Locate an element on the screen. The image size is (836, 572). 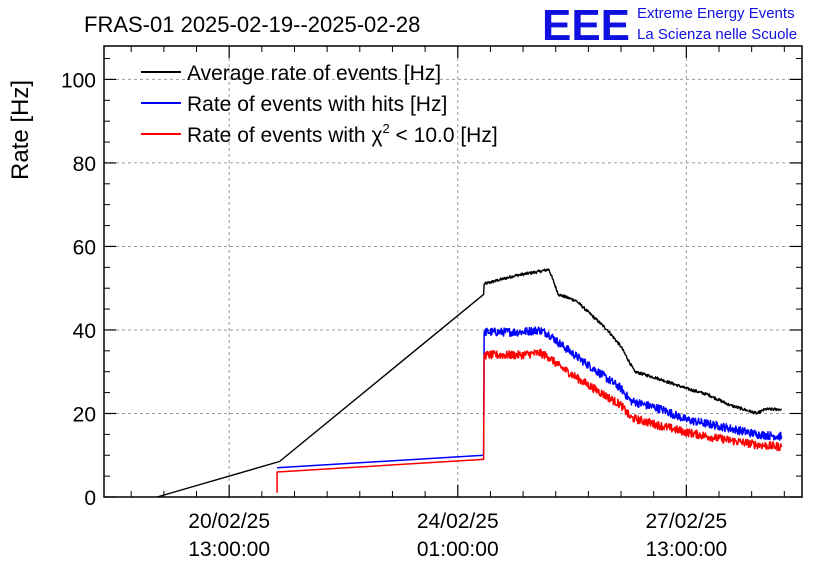
y-tick-label-0: 0 is located at coordinates (90, 498).